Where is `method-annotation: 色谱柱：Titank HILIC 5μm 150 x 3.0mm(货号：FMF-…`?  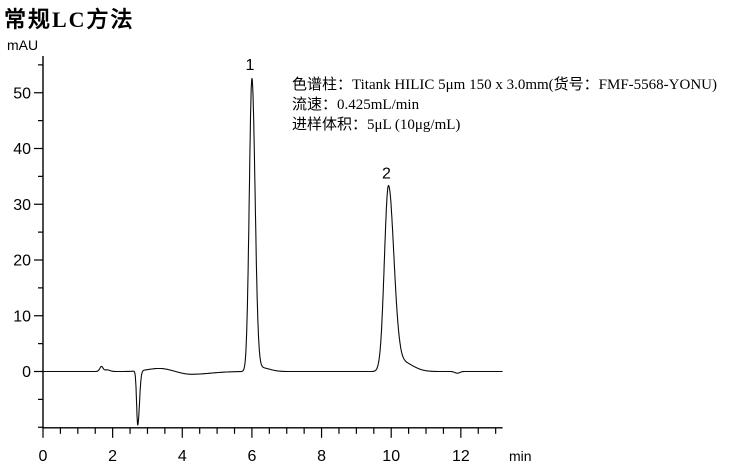
method-annotation: 色谱柱：Titank HILIC 5μm 150 x 3.0mm(货号：FMF-… is located at coordinates (504, 105).